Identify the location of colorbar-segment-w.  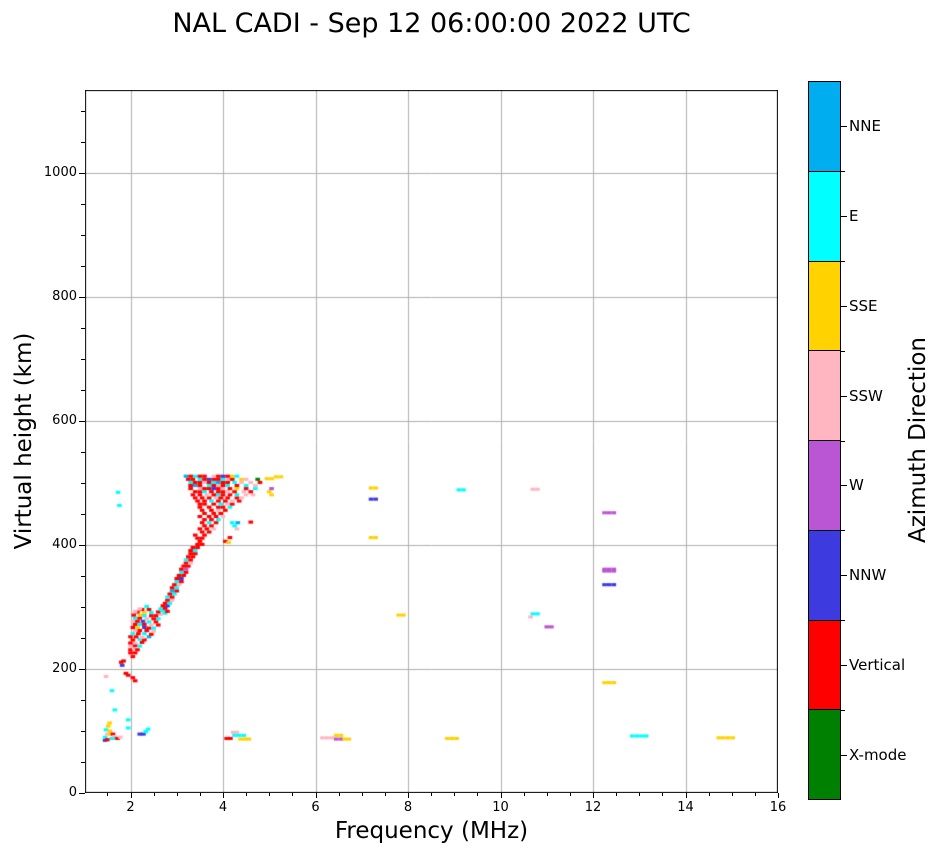
(824, 486).